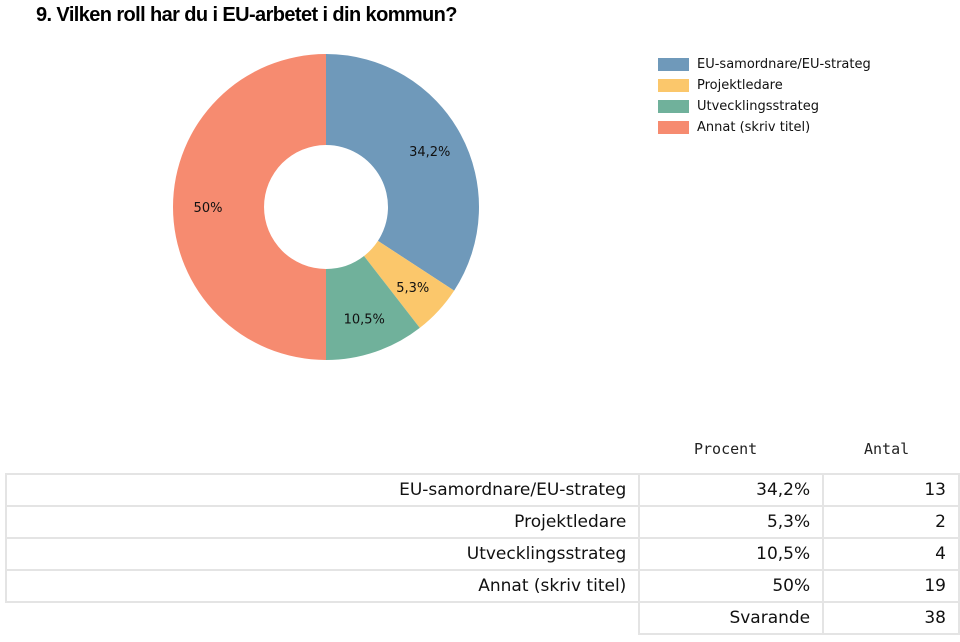  I want to click on table-row: Utvecklingsstrateg 10,5% 4, so click(482, 554).